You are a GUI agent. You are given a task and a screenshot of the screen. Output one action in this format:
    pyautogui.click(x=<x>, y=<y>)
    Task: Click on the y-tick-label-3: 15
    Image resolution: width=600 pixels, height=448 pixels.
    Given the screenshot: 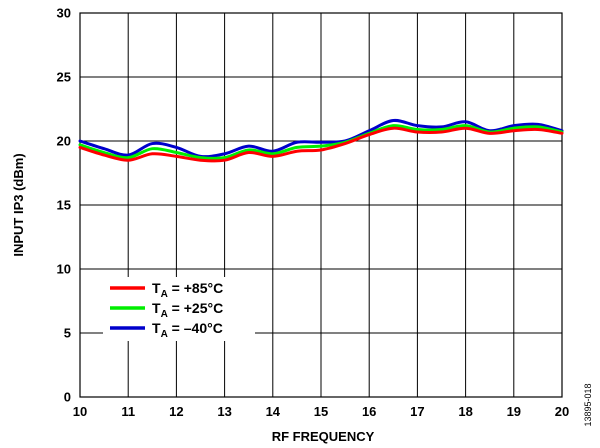 What is the action you would take?
    pyautogui.click(x=64, y=205)
    